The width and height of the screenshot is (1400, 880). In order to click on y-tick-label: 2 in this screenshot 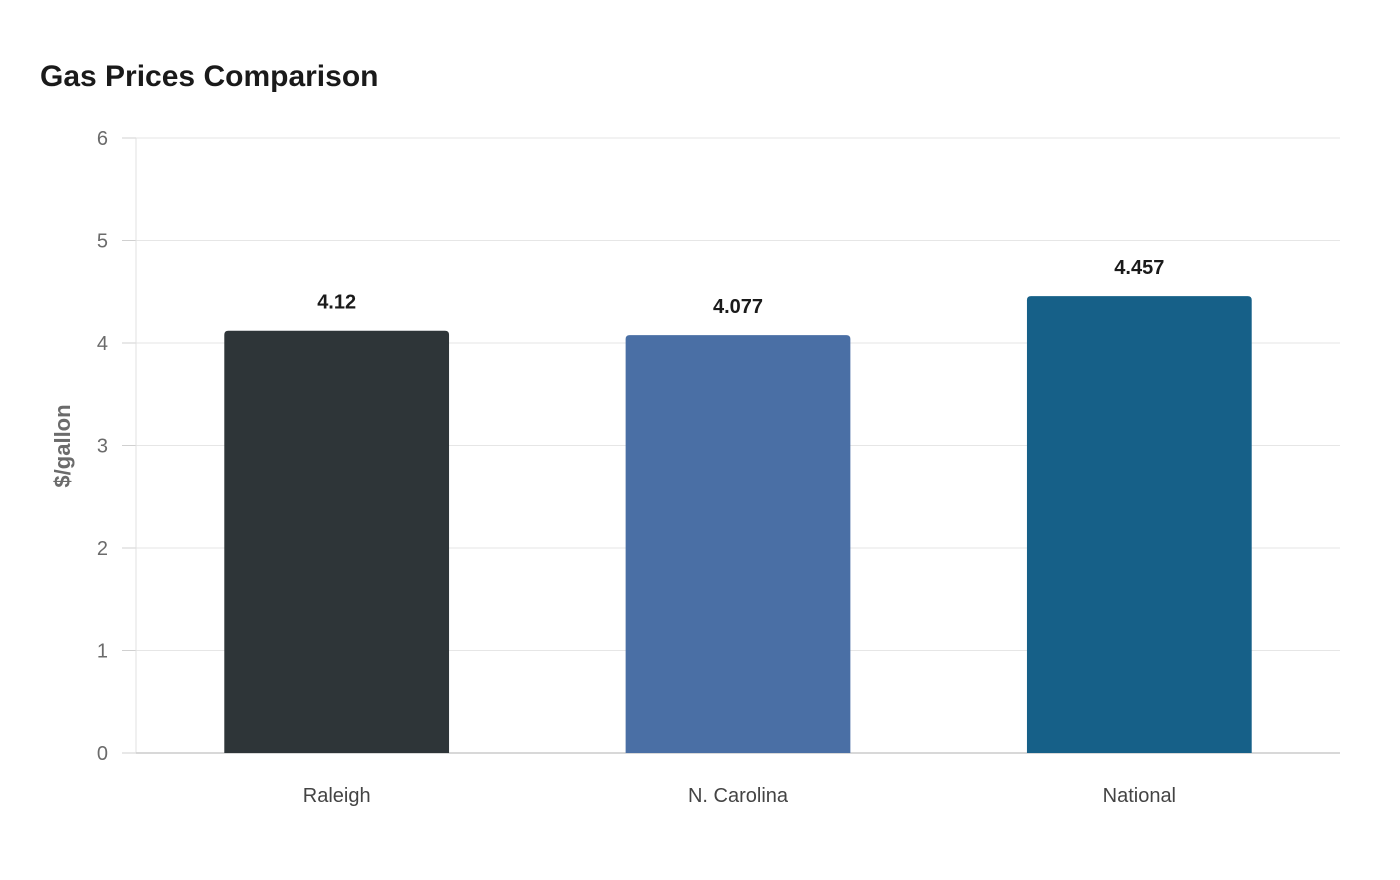, I will do `click(102, 549)`.